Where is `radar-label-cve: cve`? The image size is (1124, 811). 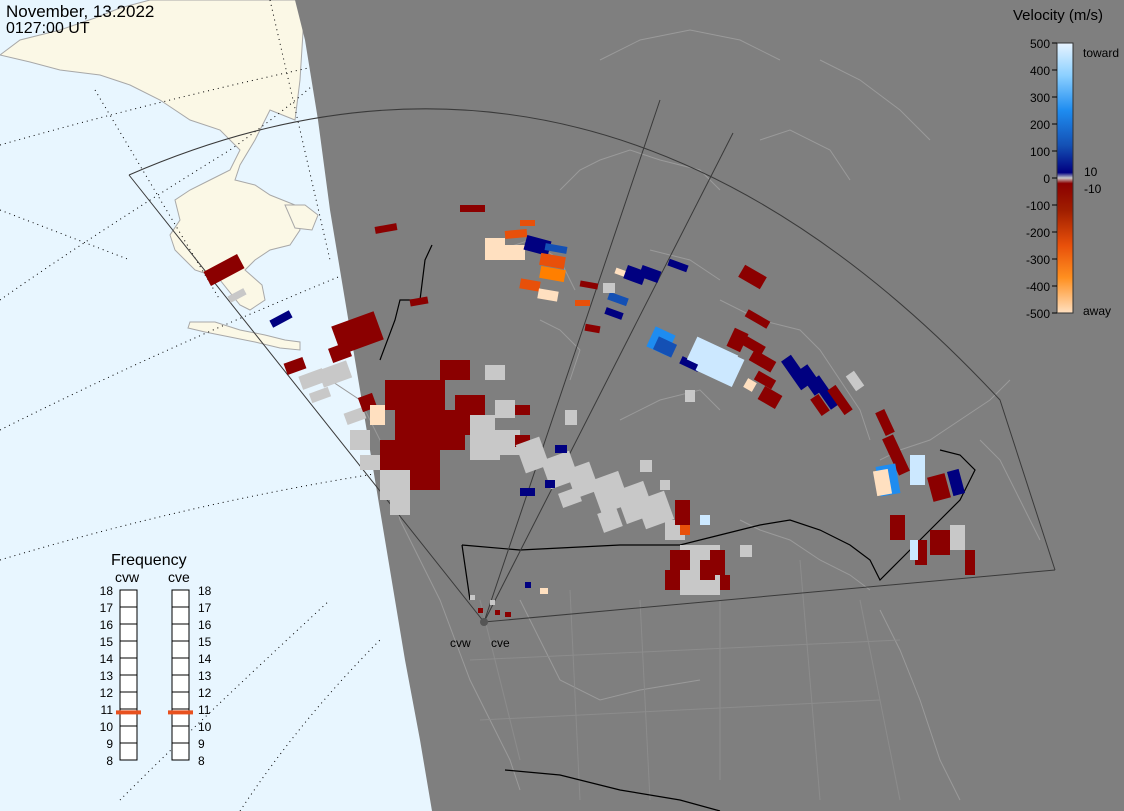
radar-label-cve: cve is located at coordinates (500, 643).